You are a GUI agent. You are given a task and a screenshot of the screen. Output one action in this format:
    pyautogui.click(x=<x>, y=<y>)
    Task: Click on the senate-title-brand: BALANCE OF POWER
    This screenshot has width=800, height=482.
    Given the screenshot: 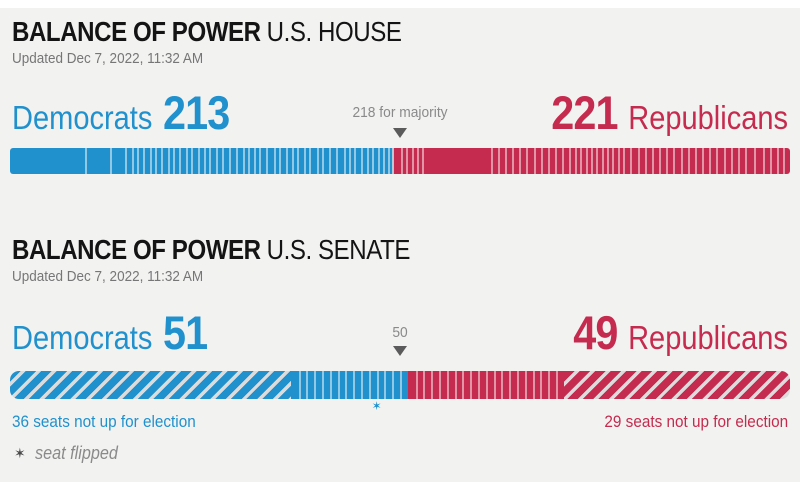 What is the action you would take?
    pyautogui.click(x=136, y=249)
    